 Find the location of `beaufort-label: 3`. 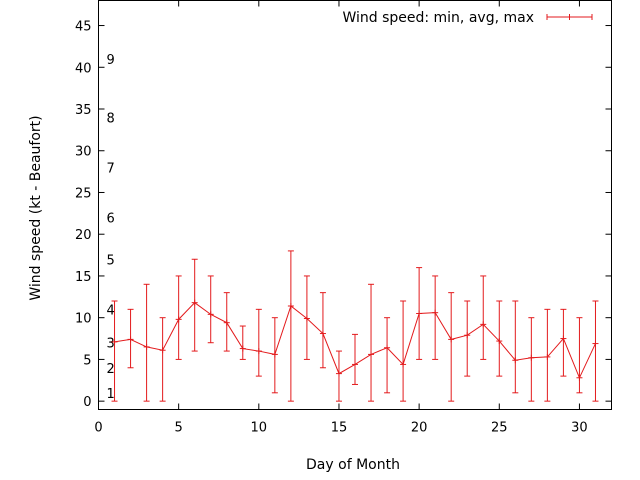

beaufort-label: 3 is located at coordinates (111, 344).